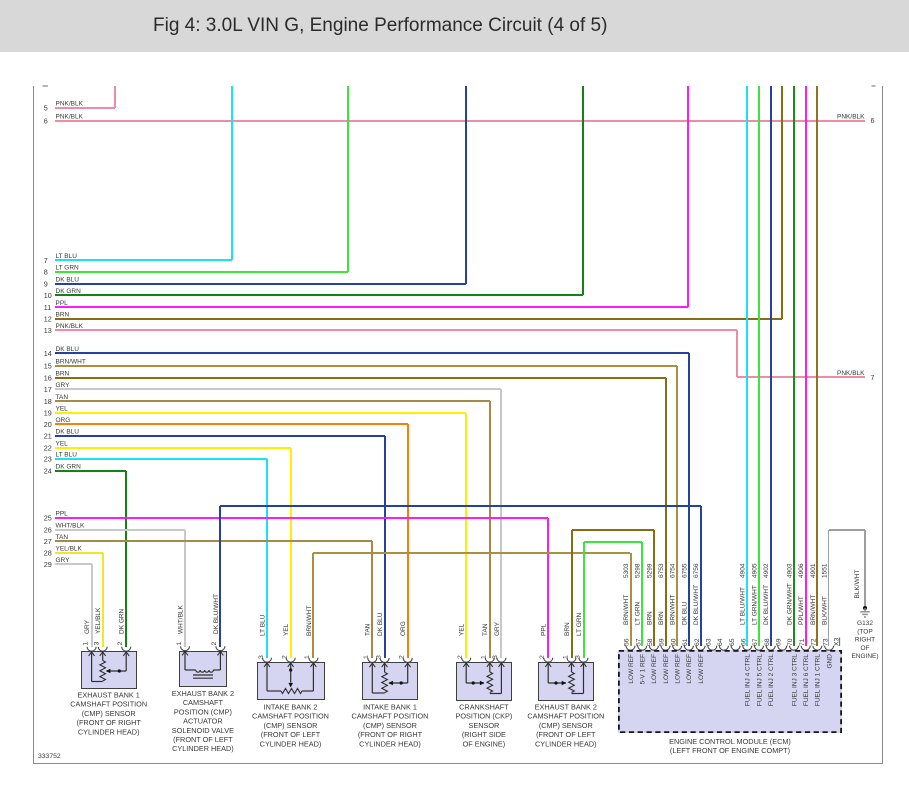 Image resolution: width=909 pixels, height=785 pixels. What do you see at coordinates (801, 570) in the screenshot?
I see `svg-text: 4906` at bounding box center [801, 570].